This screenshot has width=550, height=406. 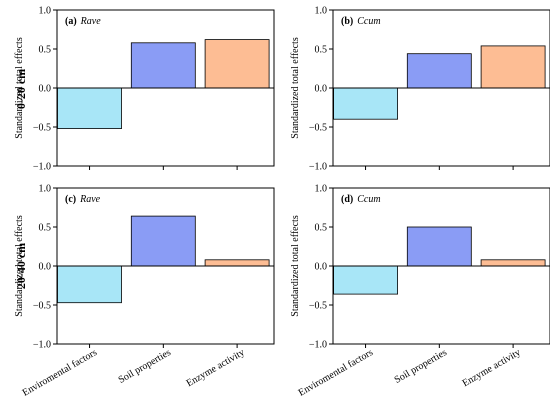 What do you see at coordinates (90, 199) in the screenshot?
I see `panel-name-c: Rave` at bounding box center [90, 199].